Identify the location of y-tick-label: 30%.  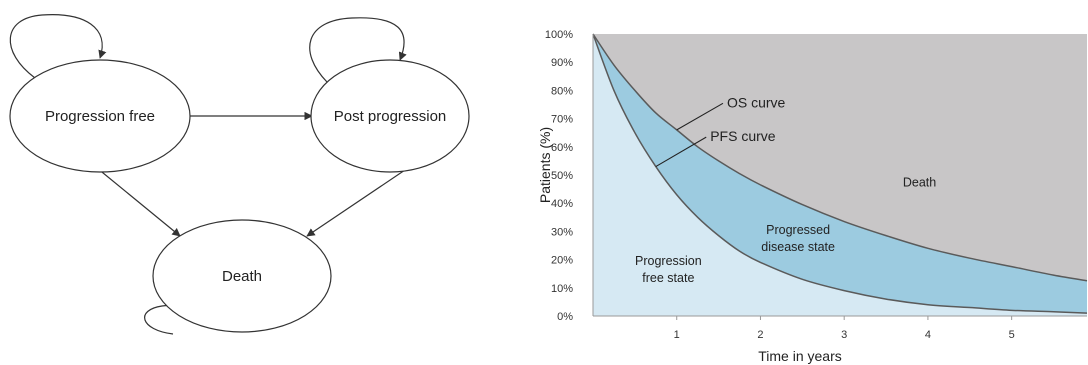
(562, 232).